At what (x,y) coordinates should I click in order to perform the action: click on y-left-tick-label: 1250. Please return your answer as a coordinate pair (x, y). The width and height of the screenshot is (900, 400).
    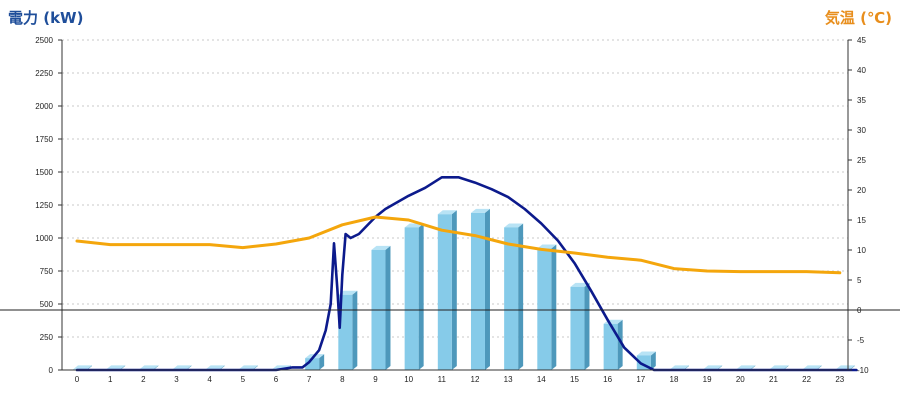
    Looking at the image, I should click on (44, 205).